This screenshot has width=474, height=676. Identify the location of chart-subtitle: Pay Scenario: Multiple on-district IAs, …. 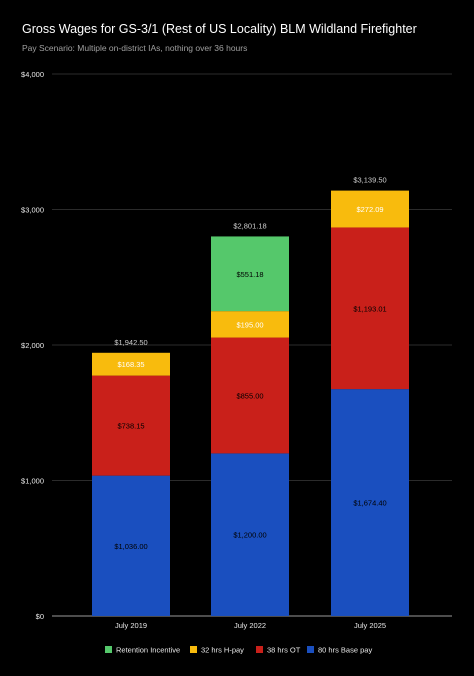
(135, 48).